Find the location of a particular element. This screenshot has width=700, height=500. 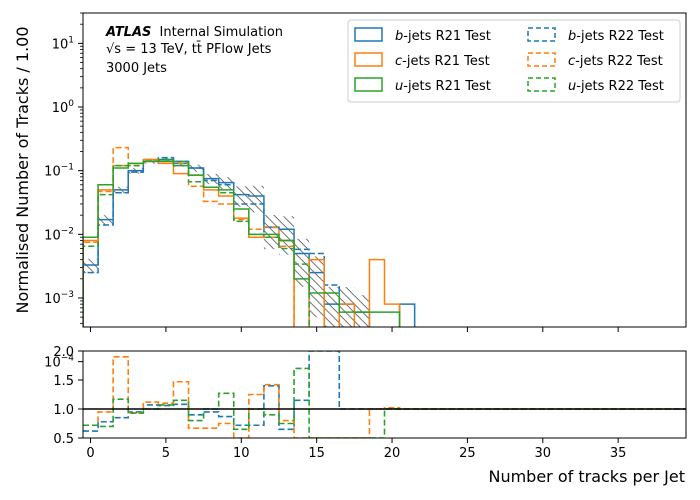

ratio-y-axis: 0.5 1.0 1.5 2.0 is located at coordinates (68, 396).